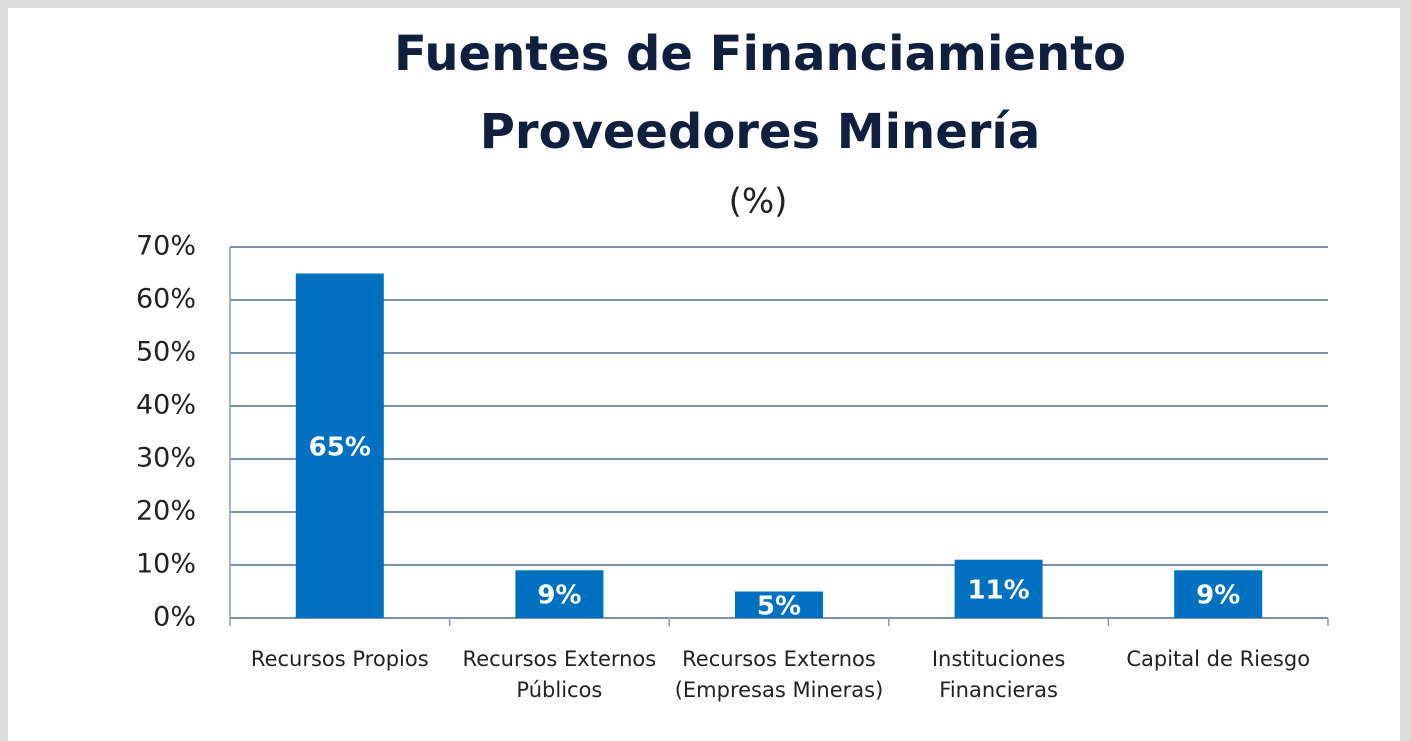 The height and width of the screenshot is (741, 1411). I want to click on x-tick-label: Capital de Riesgo, so click(1218, 659).